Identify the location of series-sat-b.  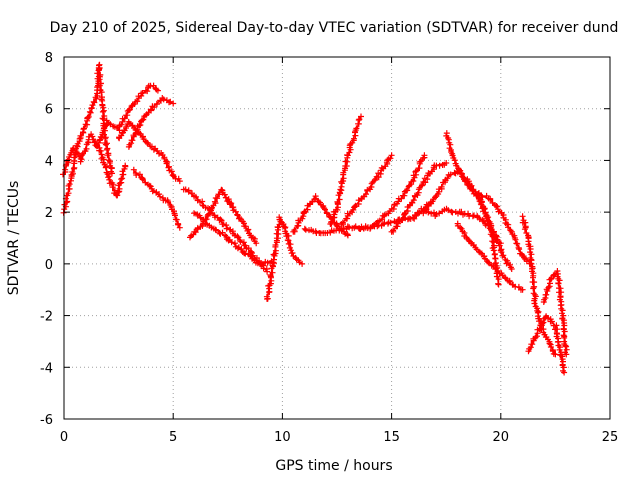
(94, 165).